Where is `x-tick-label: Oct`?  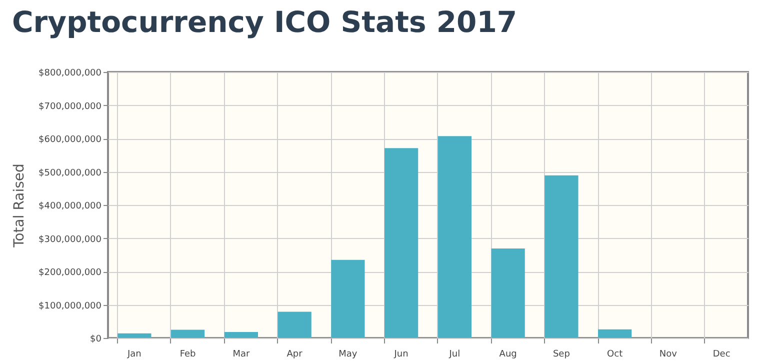
x-tick-label: Oct is located at coordinates (615, 355).